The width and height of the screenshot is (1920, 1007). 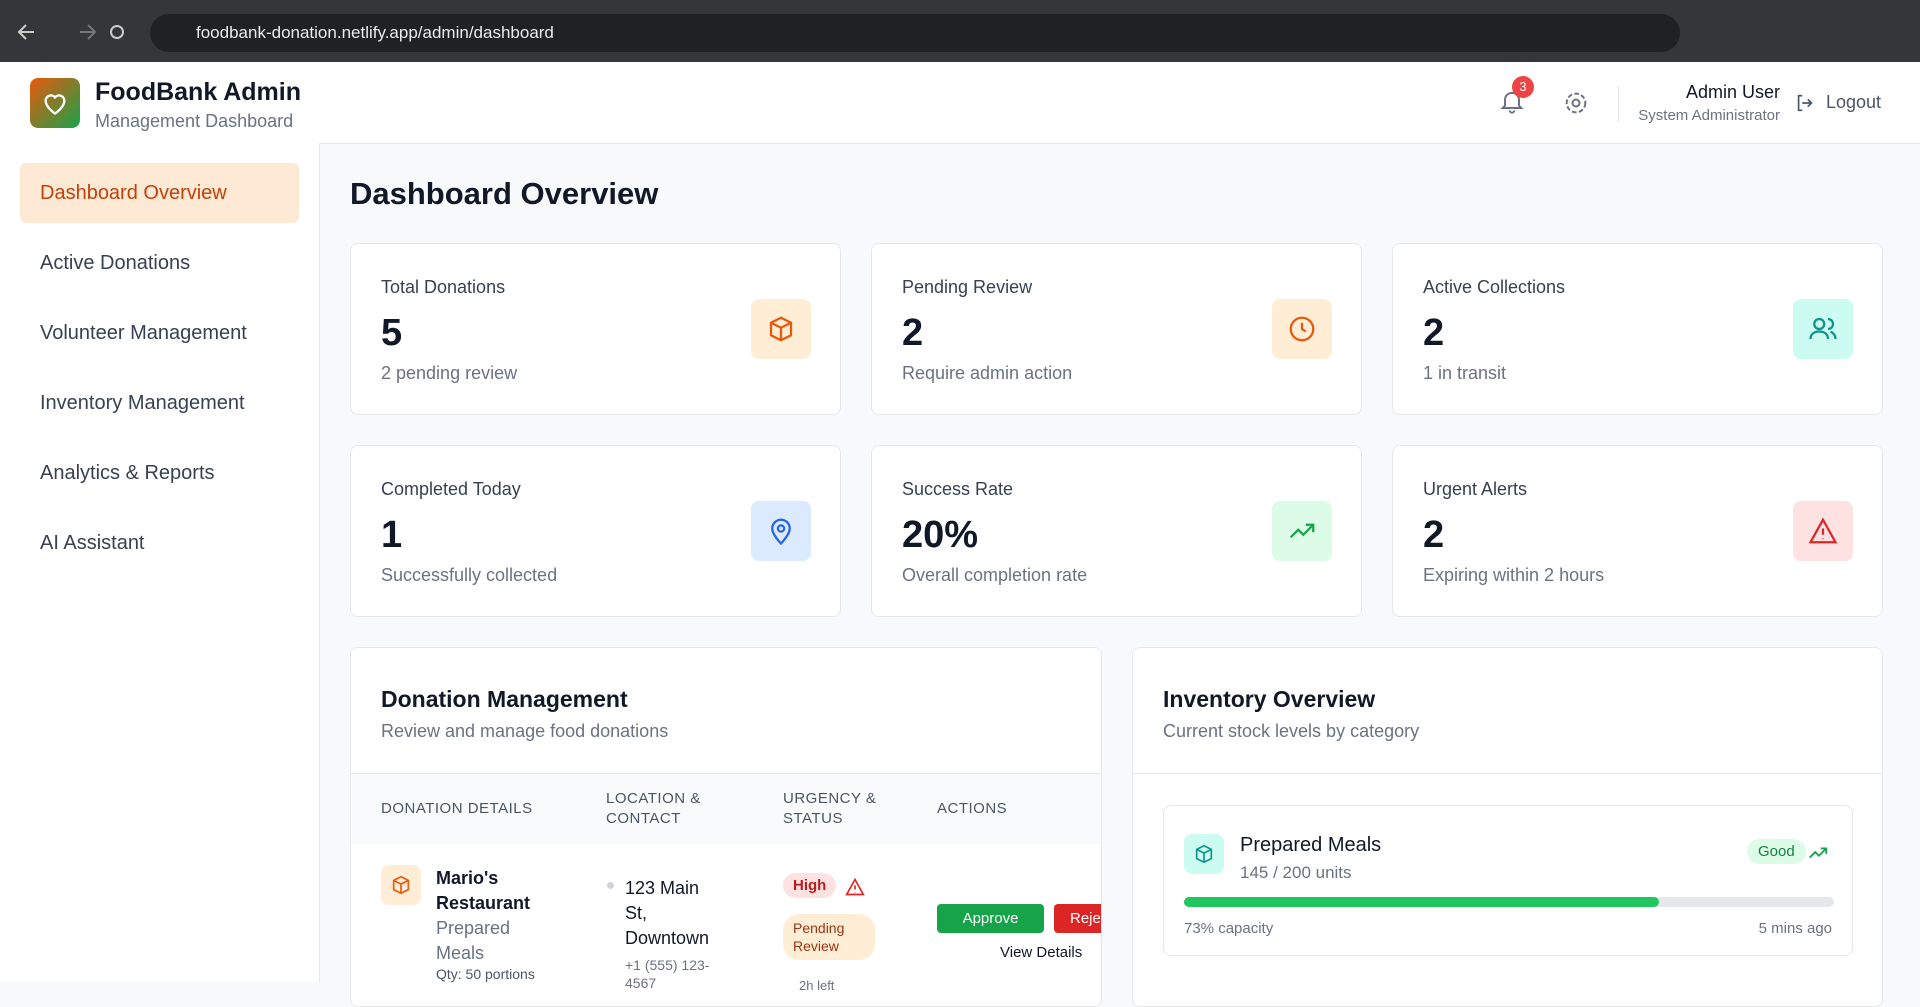 What do you see at coordinates (194, 121) in the screenshot?
I see `app-subtitle: Management Dashboard` at bounding box center [194, 121].